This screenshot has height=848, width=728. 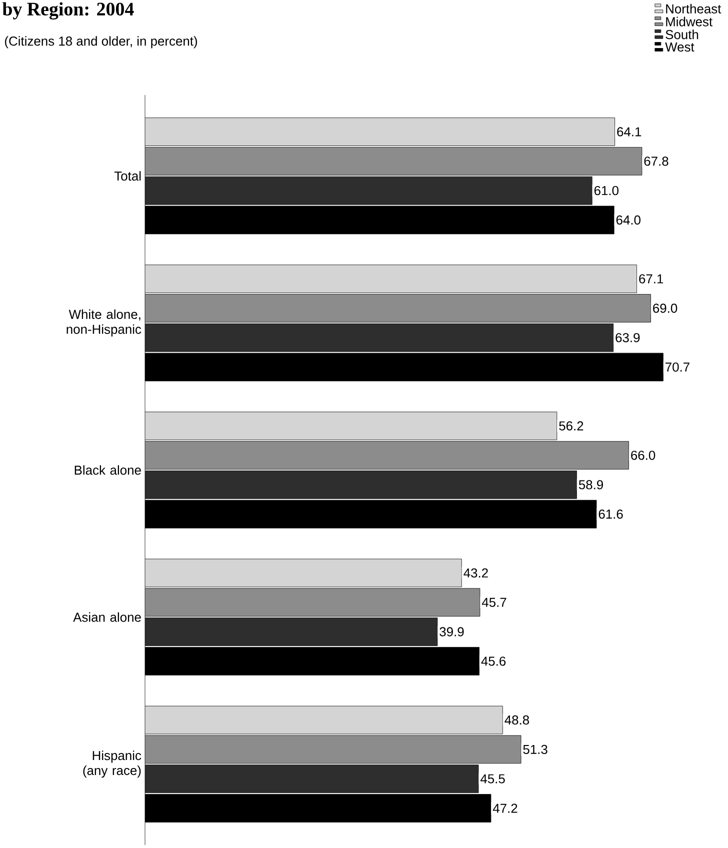 I want to click on legend-label: Midwest, so click(x=689, y=21).